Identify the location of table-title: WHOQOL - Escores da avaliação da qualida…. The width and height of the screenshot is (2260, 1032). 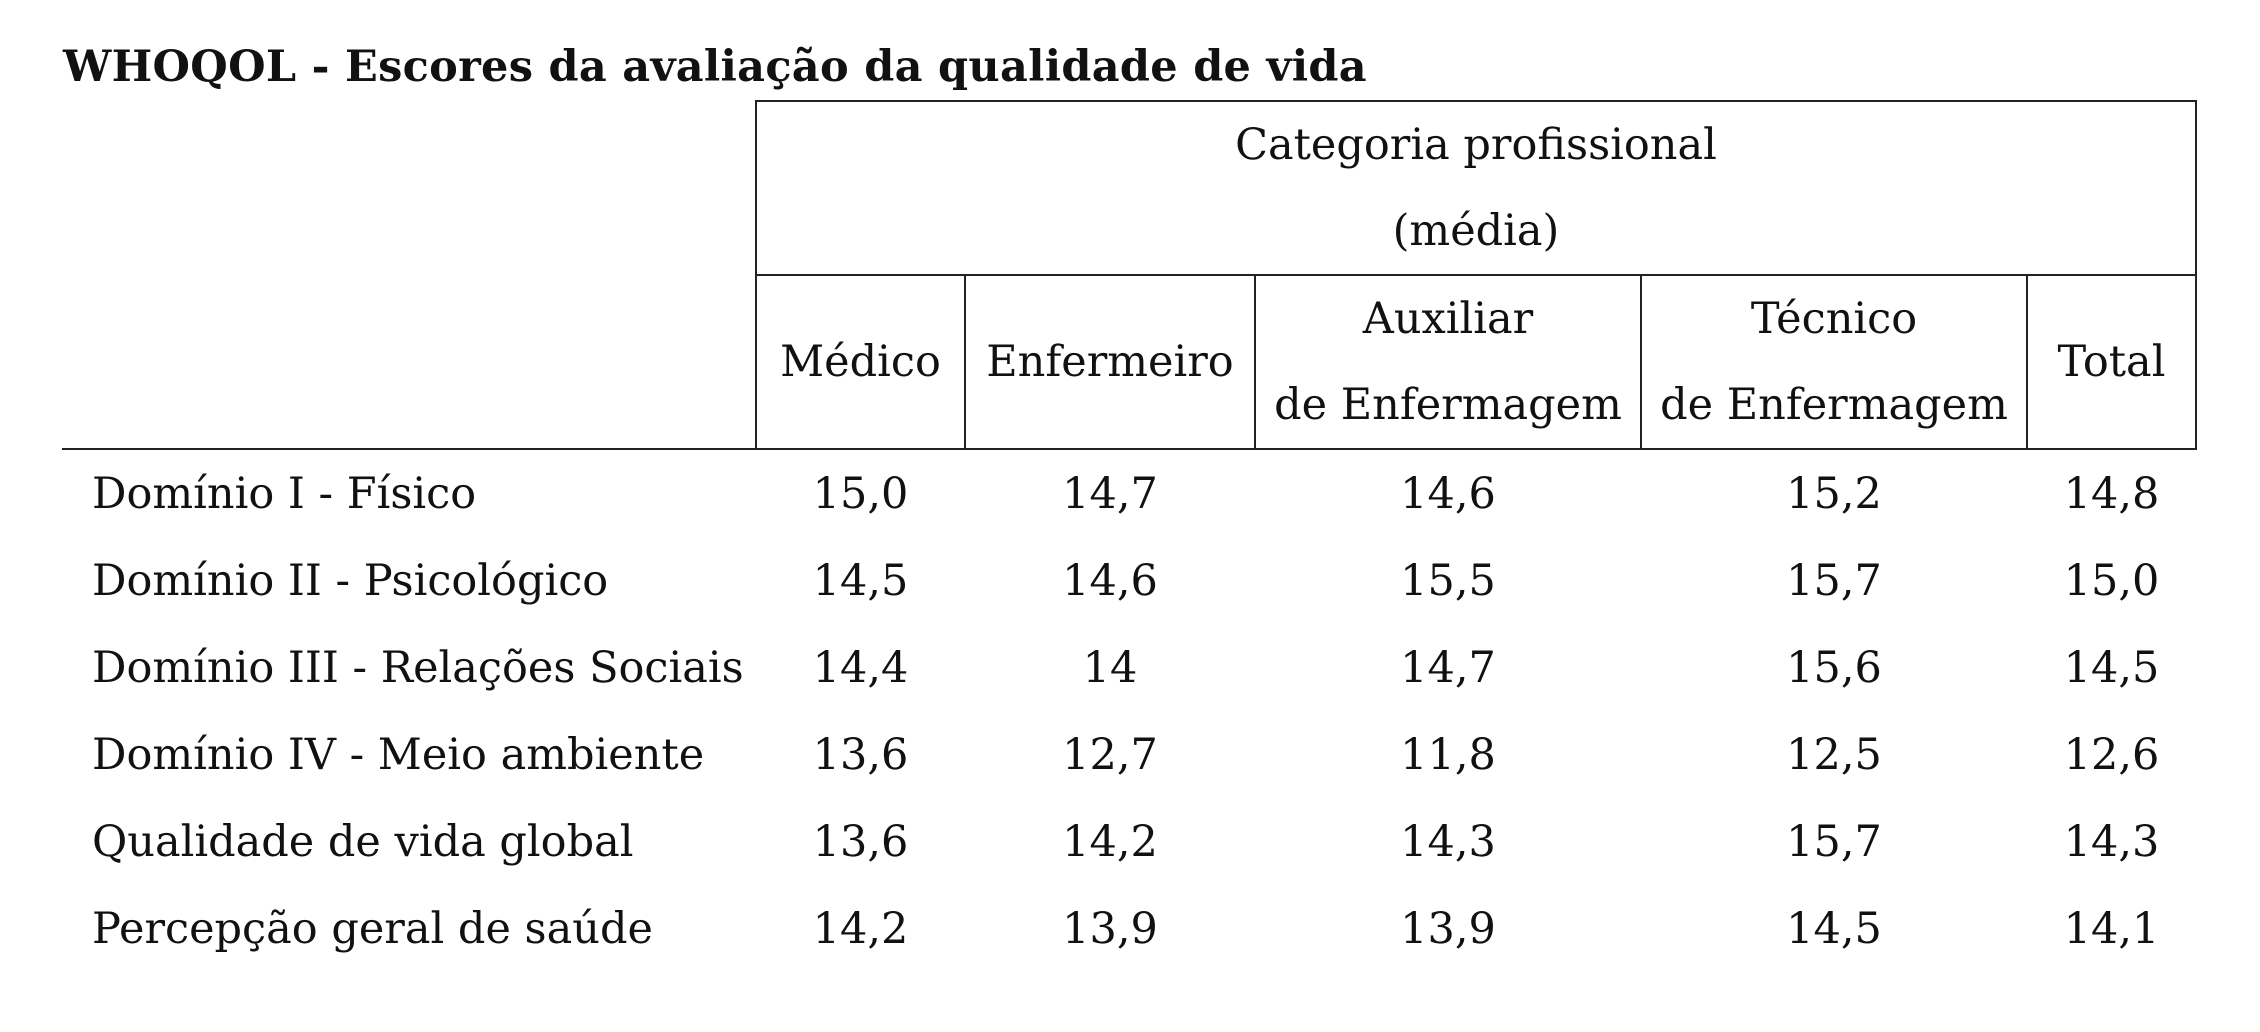
(715, 67).